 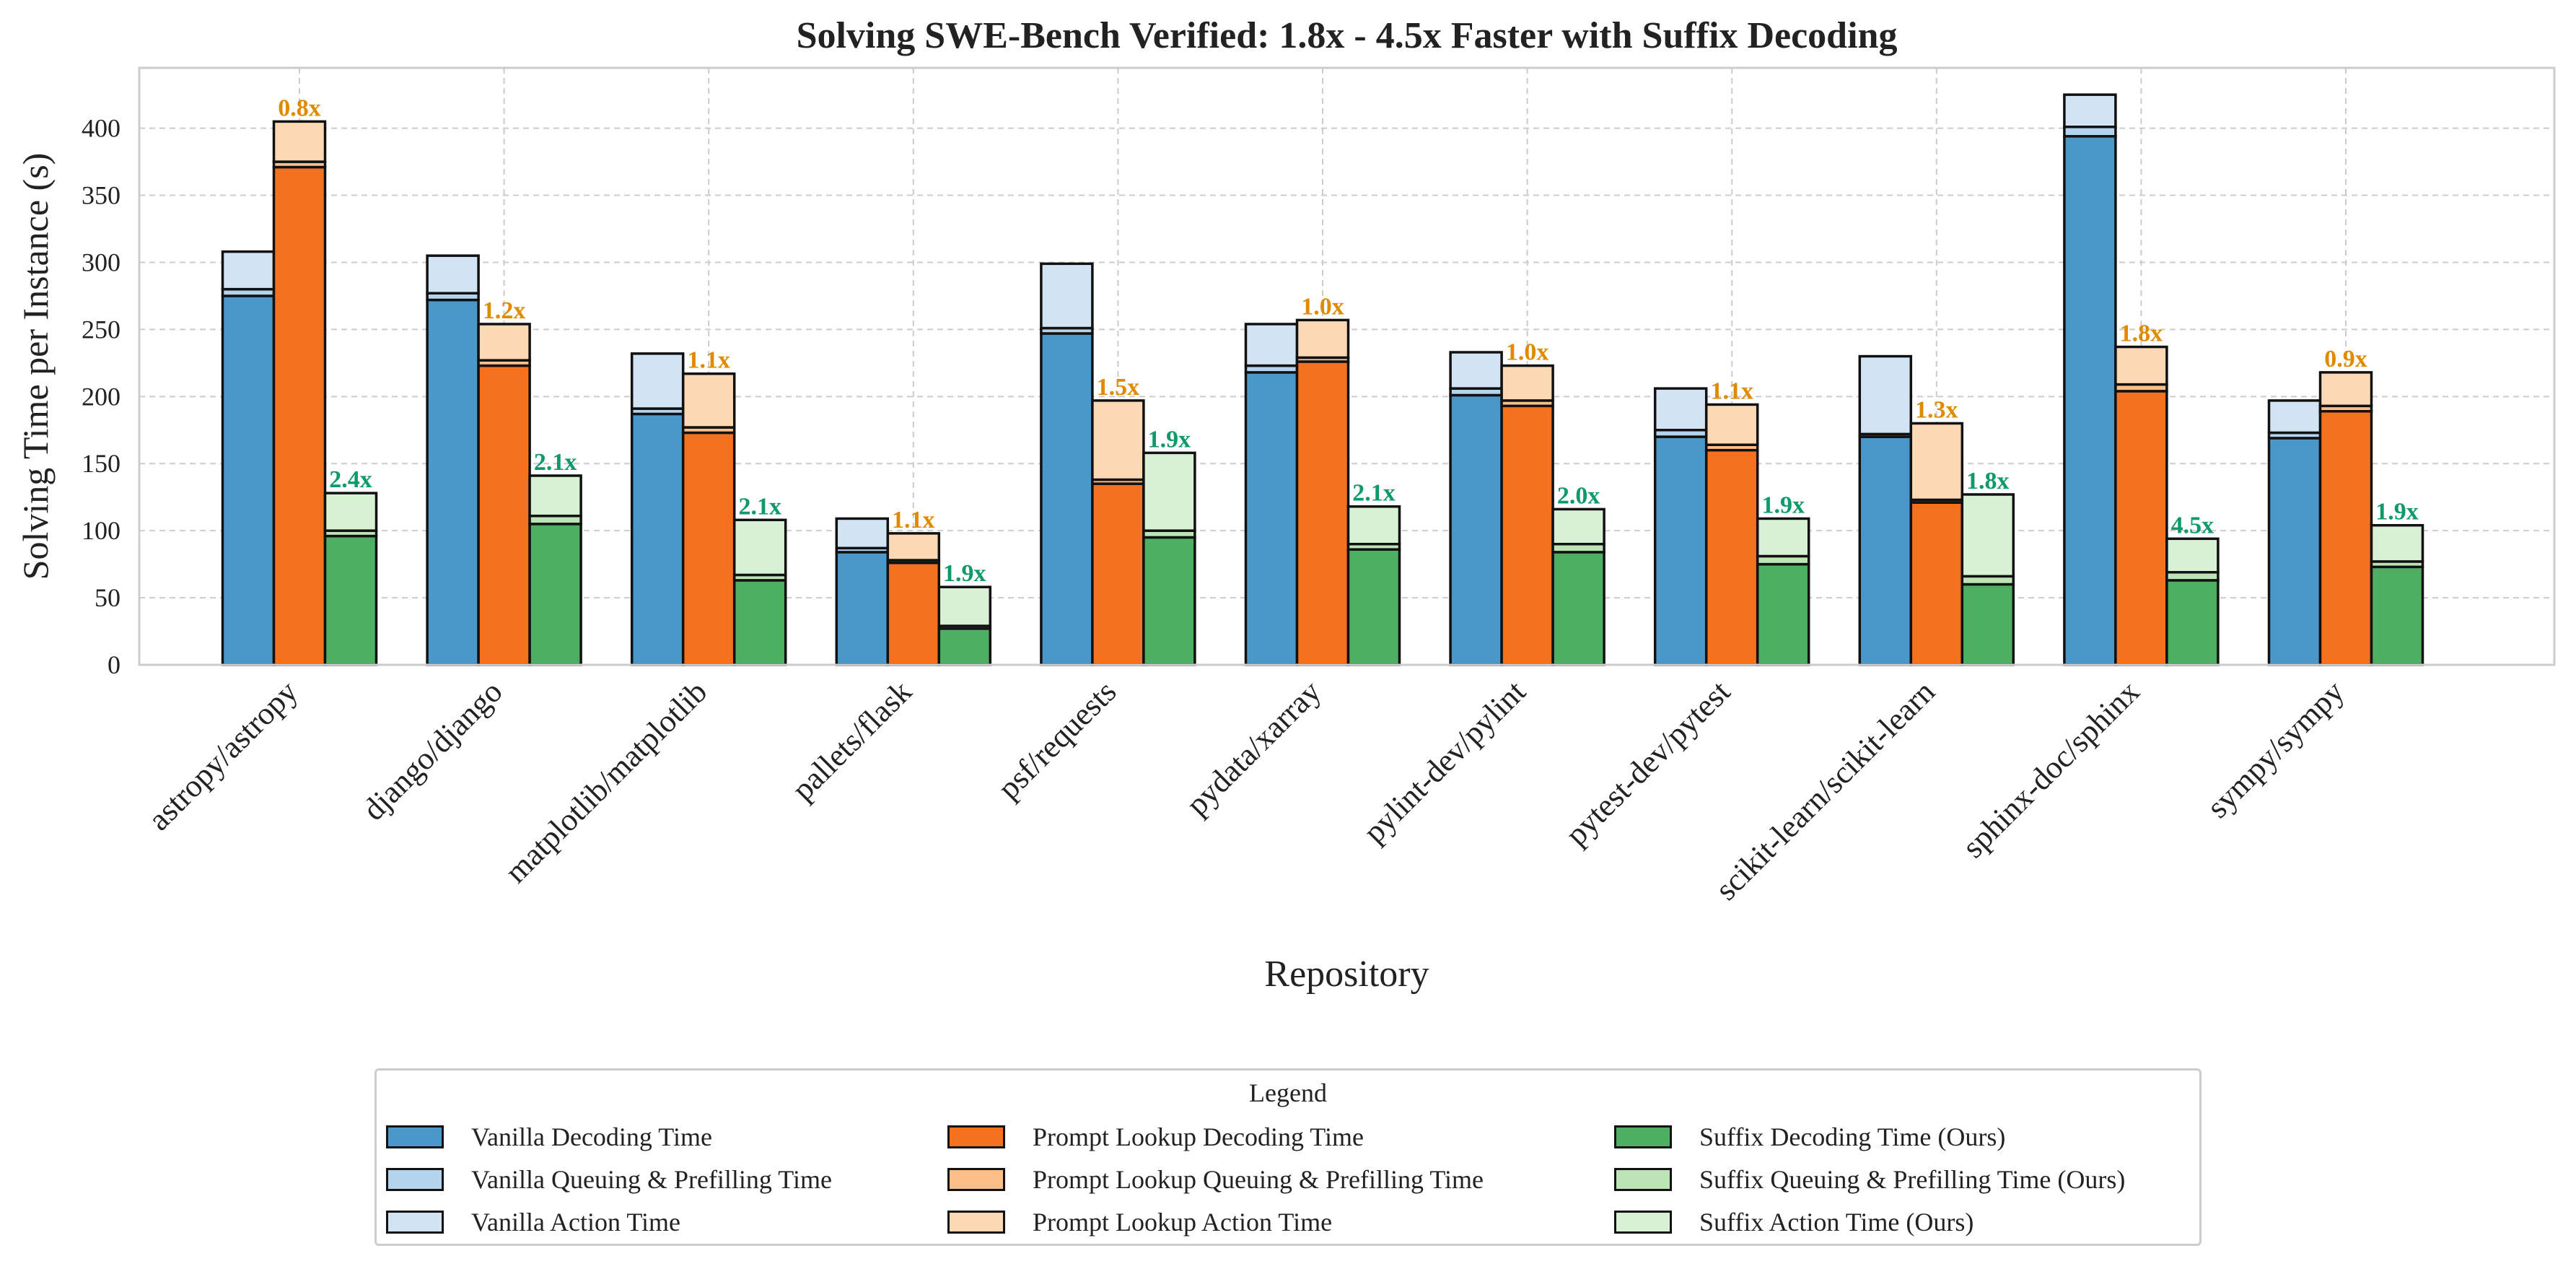 What do you see at coordinates (2275, 748) in the screenshot?
I see `x-tick-label: sympy/sympy` at bounding box center [2275, 748].